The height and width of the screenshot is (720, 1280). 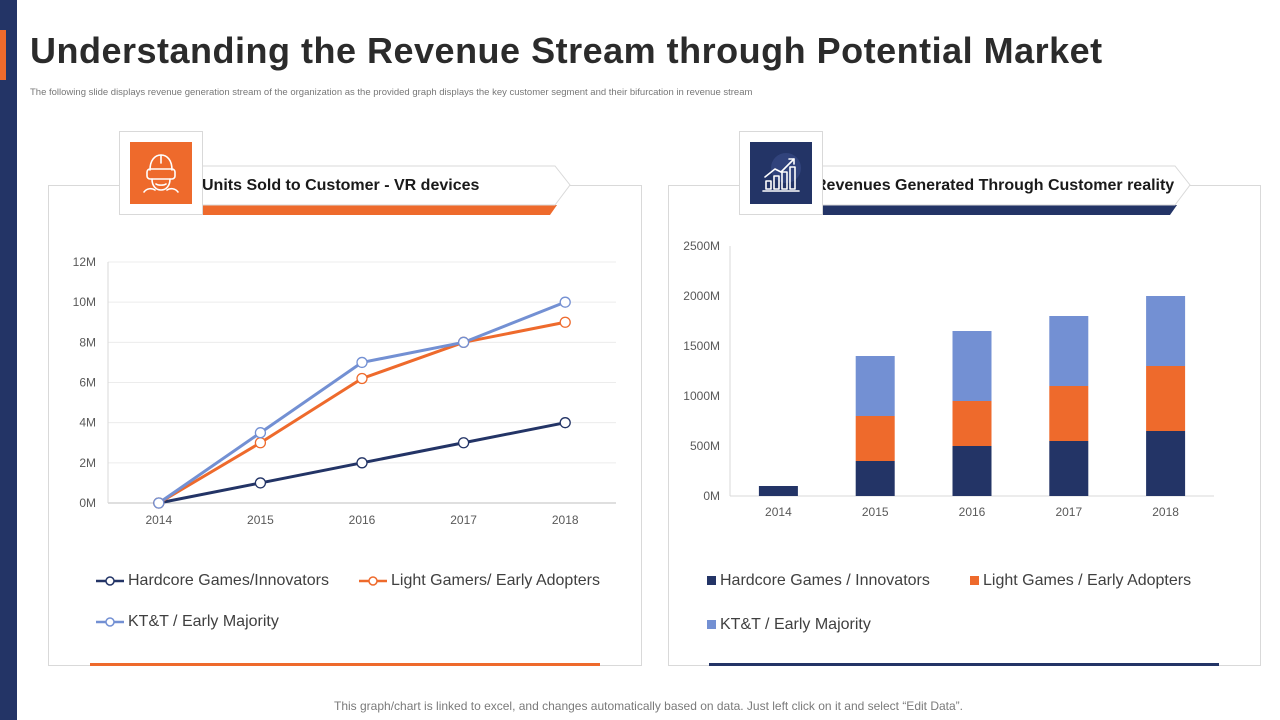 I want to click on title-accent, so click(x=3, y=55).